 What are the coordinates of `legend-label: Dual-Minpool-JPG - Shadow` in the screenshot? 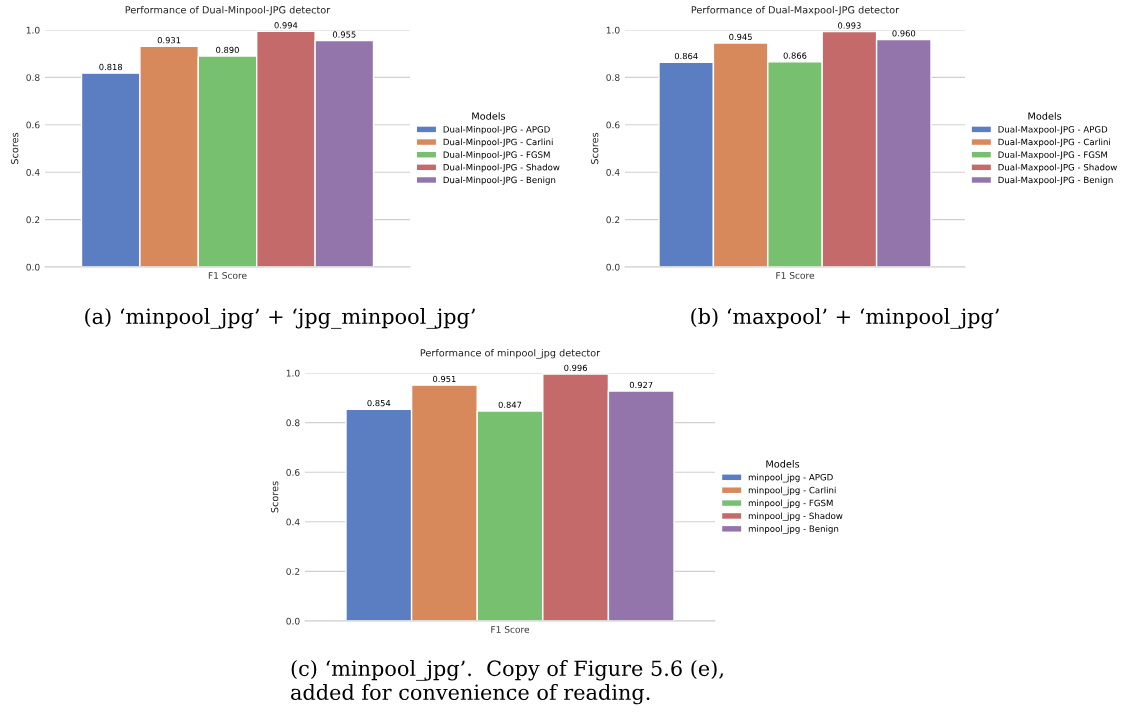 It's located at (501, 168).